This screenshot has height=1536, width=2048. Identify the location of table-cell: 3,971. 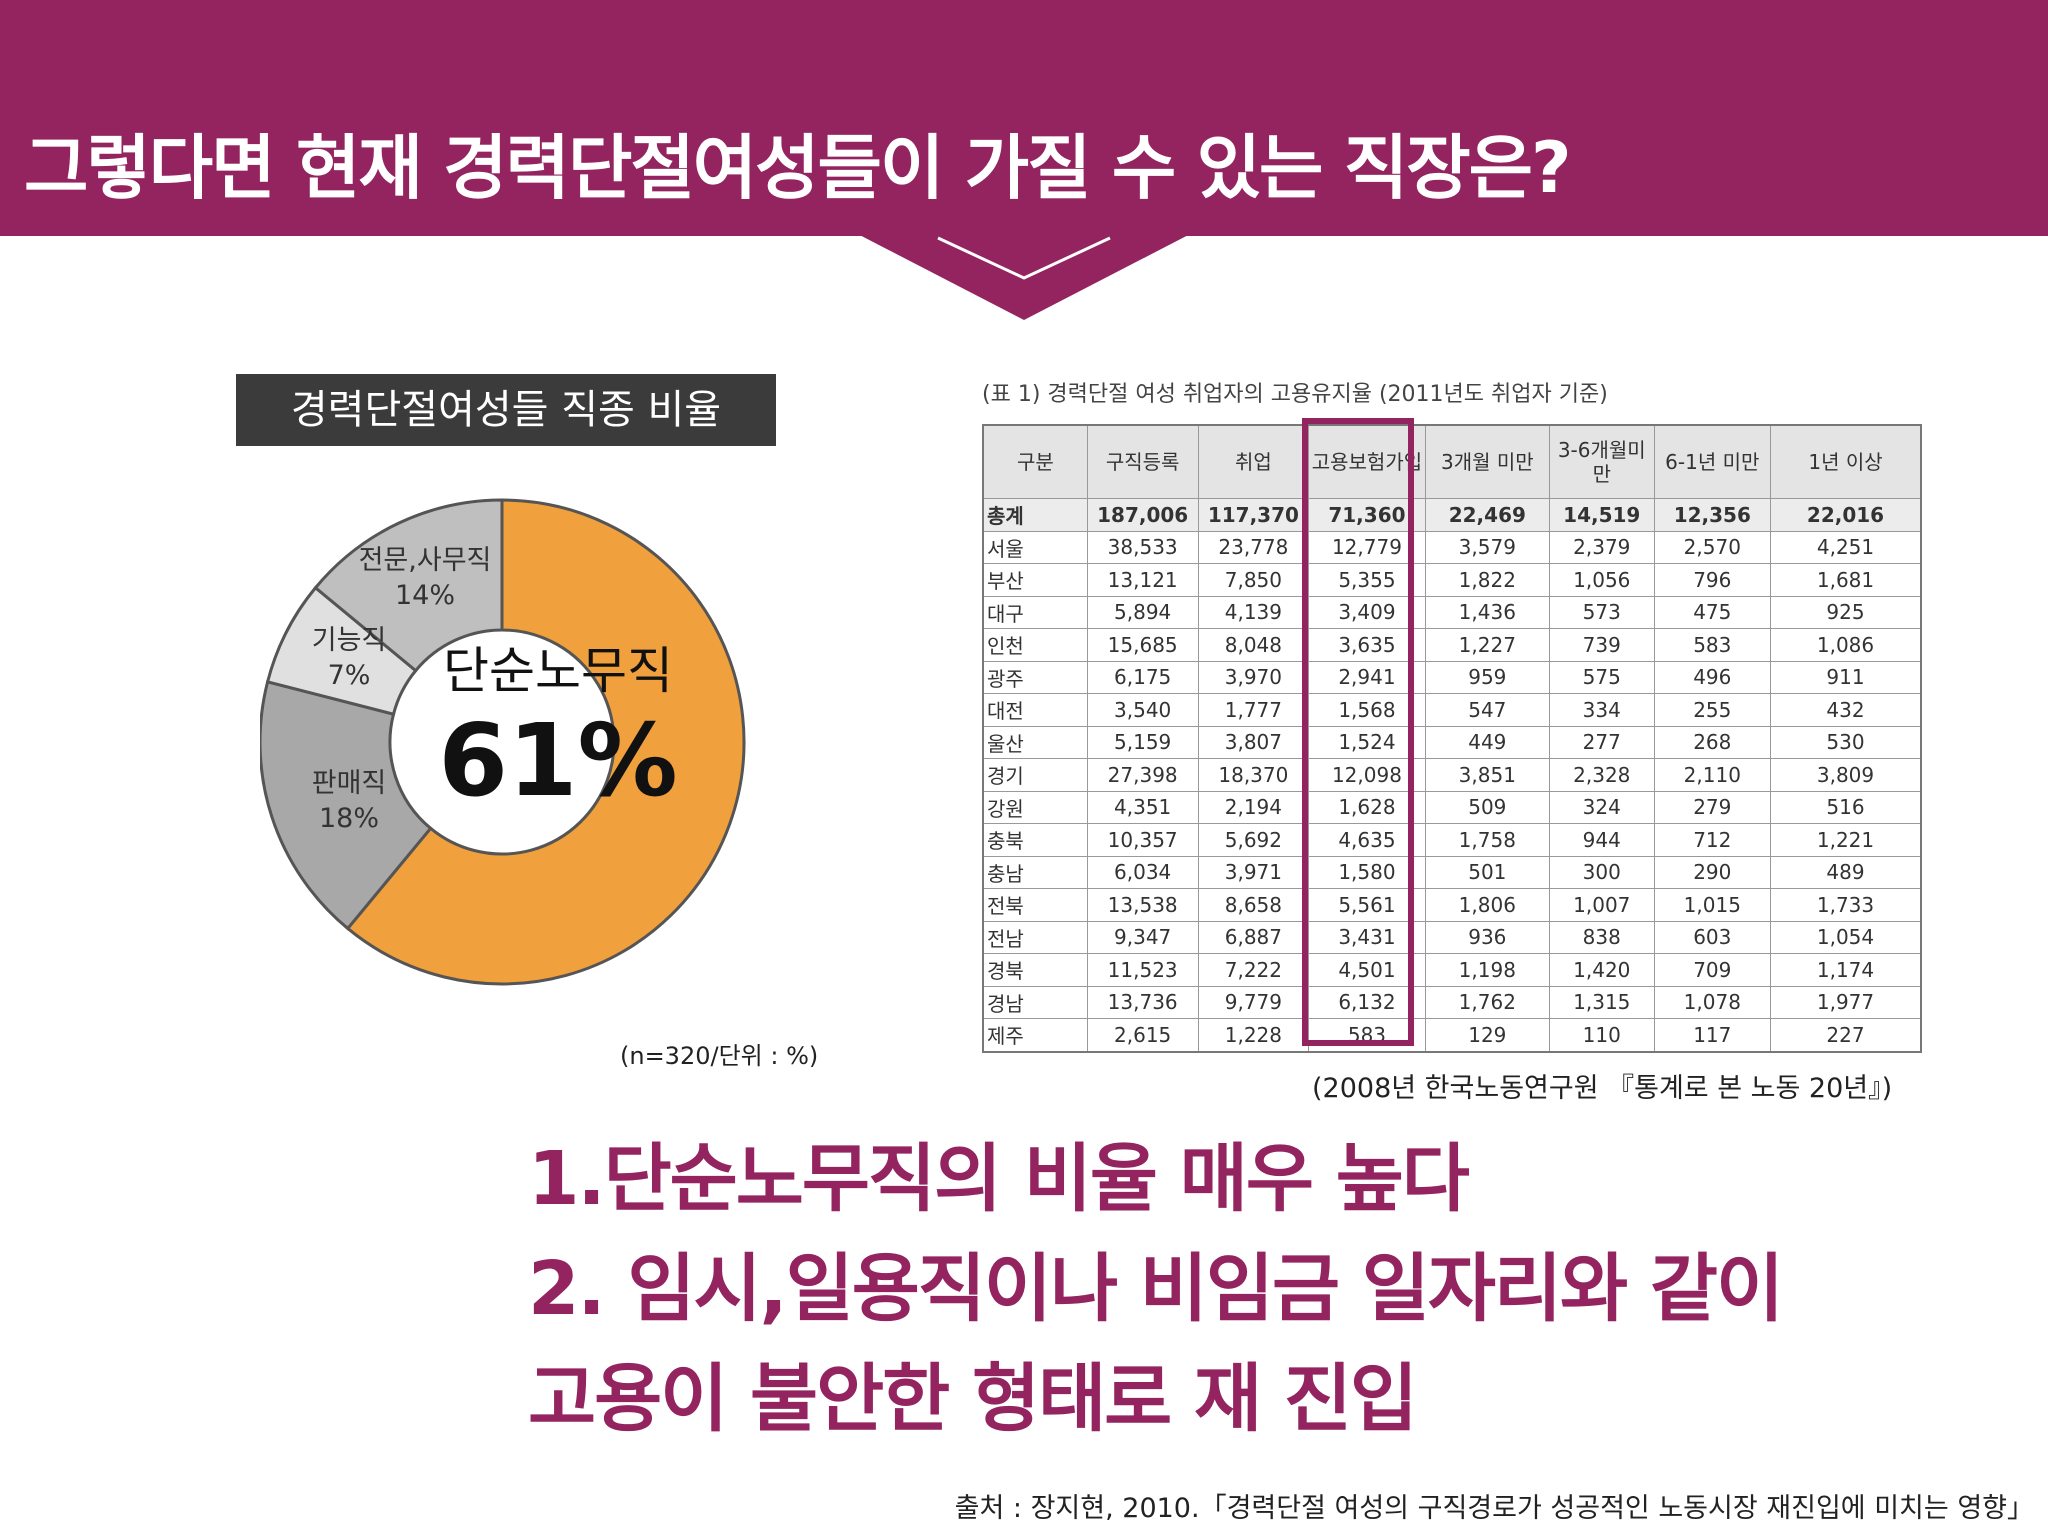
(1253, 872).